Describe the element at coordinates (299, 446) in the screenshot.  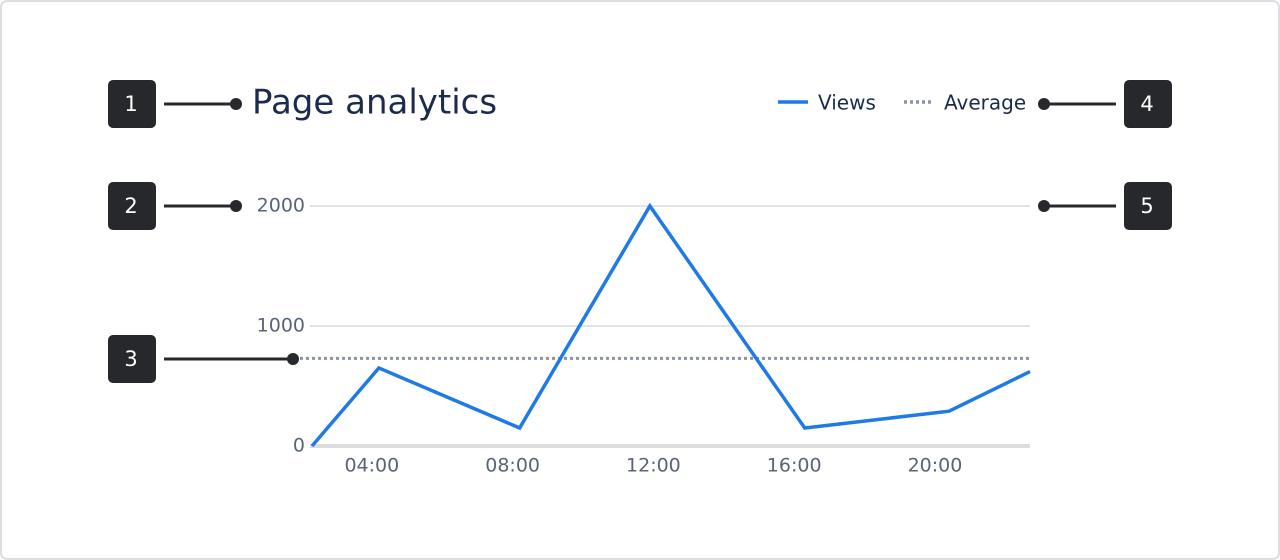
I see `y-tick-label: 0` at that location.